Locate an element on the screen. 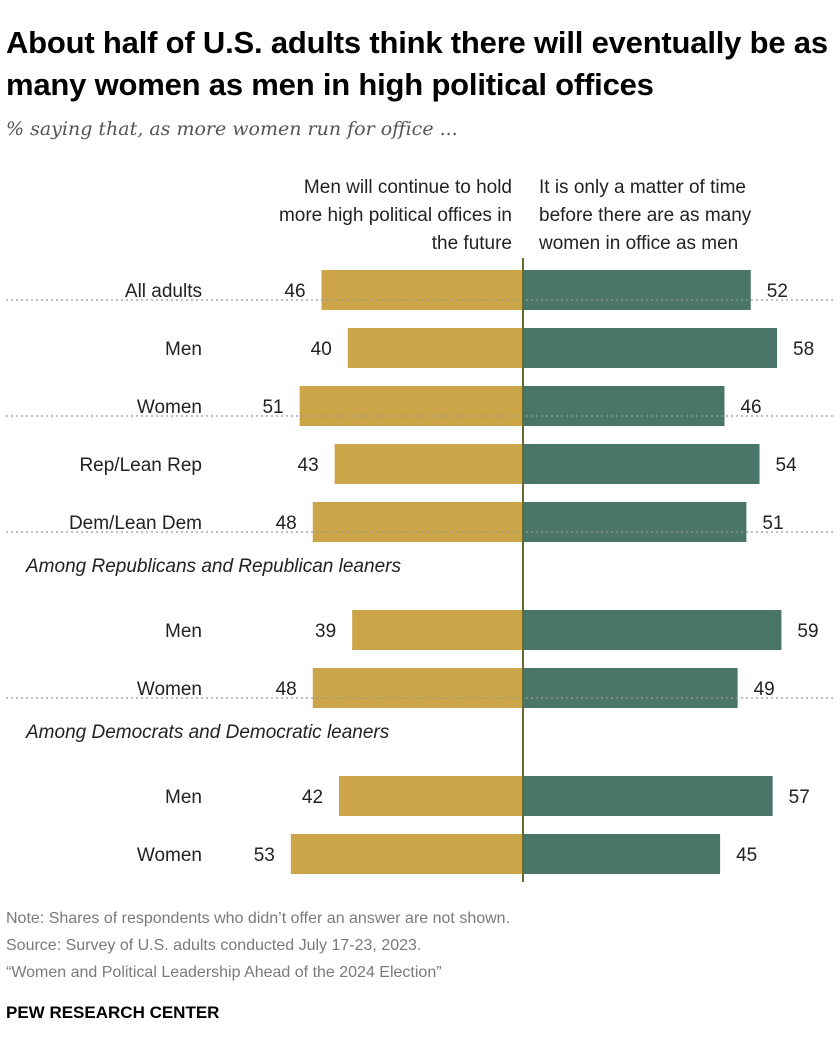 The height and width of the screenshot is (1060, 840). group-heading: Among Democrats and Democratic leaners is located at coordinates (207, 732).